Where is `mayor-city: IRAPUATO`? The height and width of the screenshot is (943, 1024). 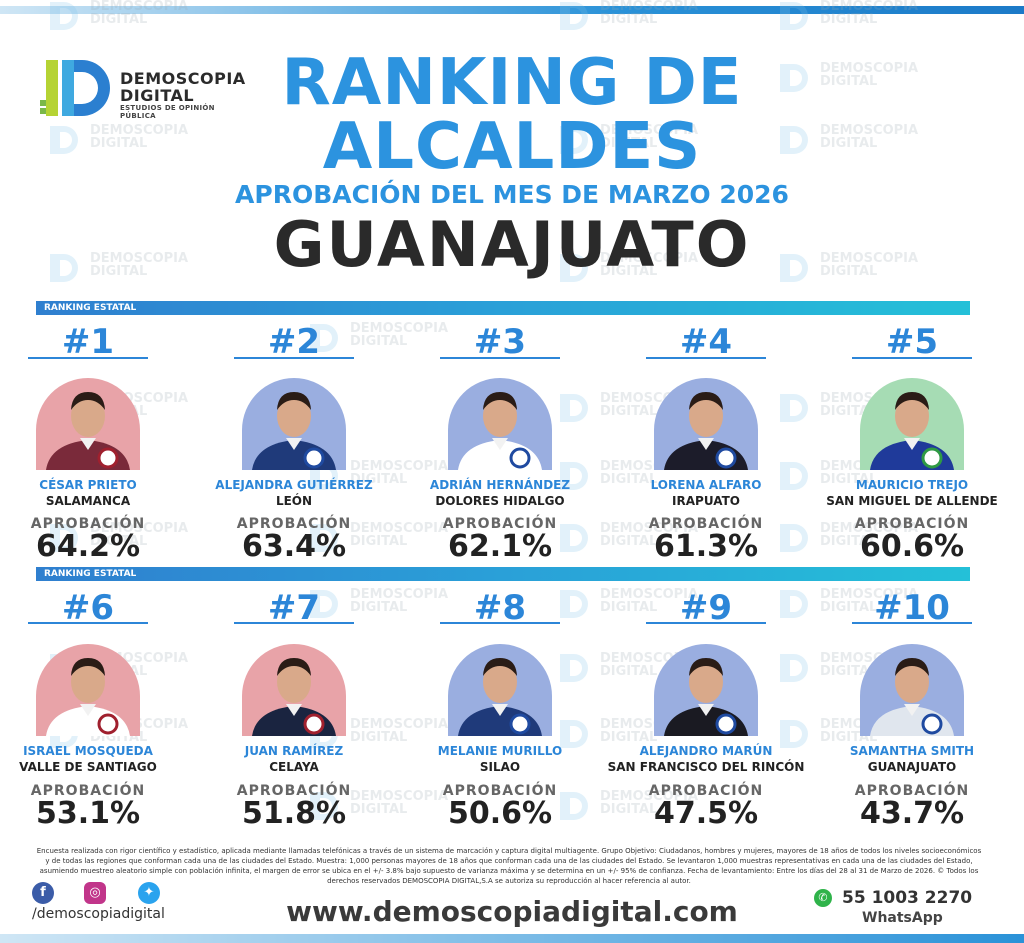
mayor-city: IRAPUATO is located at coordinates (706, 501).